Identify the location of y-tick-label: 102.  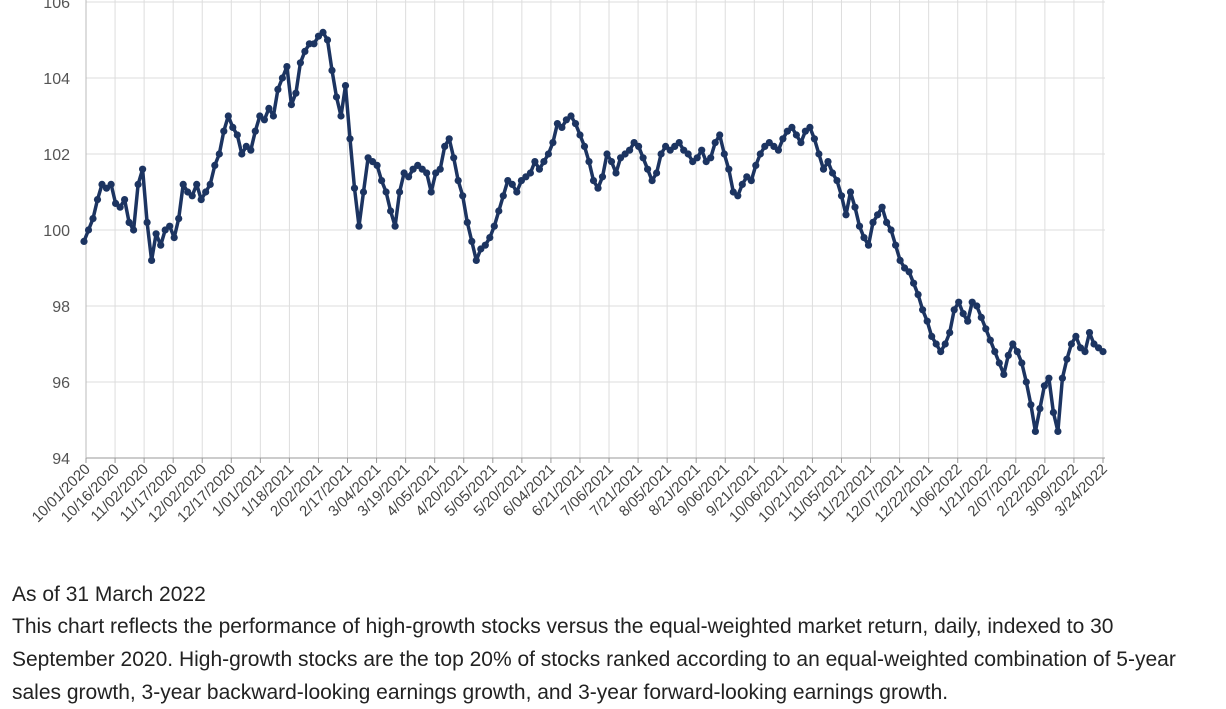
(56, 155).